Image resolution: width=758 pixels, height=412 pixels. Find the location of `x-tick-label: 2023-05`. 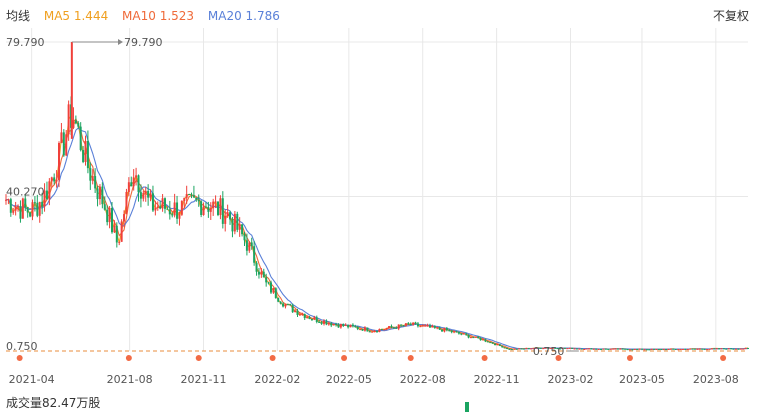

x-tick-label: 2023-05 is located at coordinates (642, 379).